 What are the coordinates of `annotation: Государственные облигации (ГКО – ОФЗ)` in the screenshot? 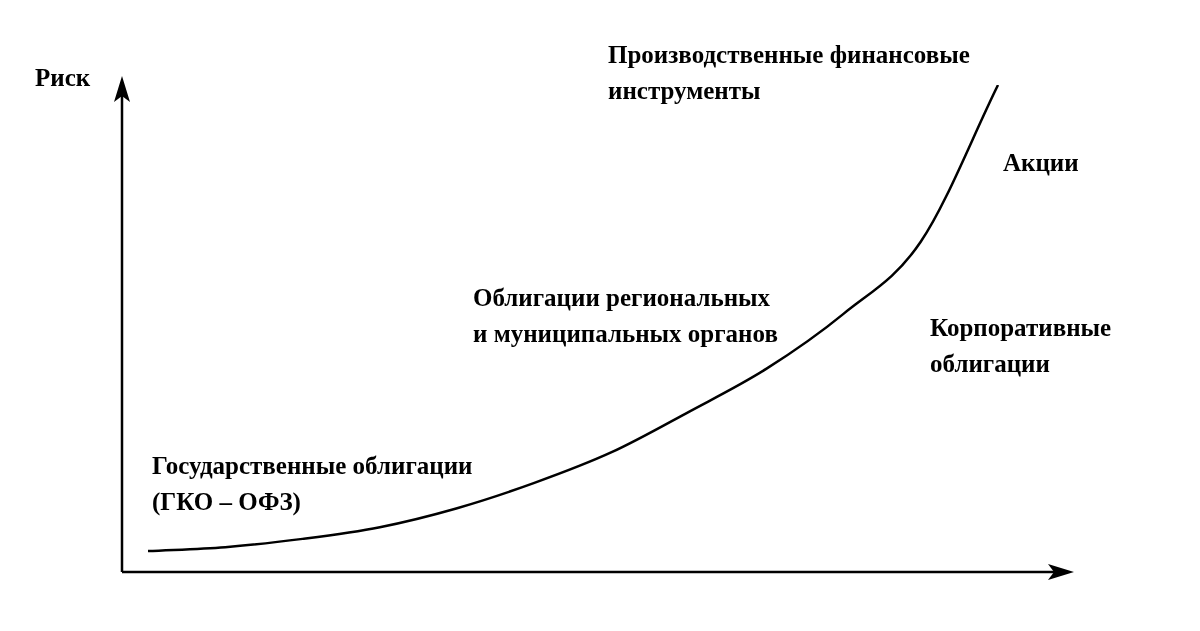 It's located at (312, 484).